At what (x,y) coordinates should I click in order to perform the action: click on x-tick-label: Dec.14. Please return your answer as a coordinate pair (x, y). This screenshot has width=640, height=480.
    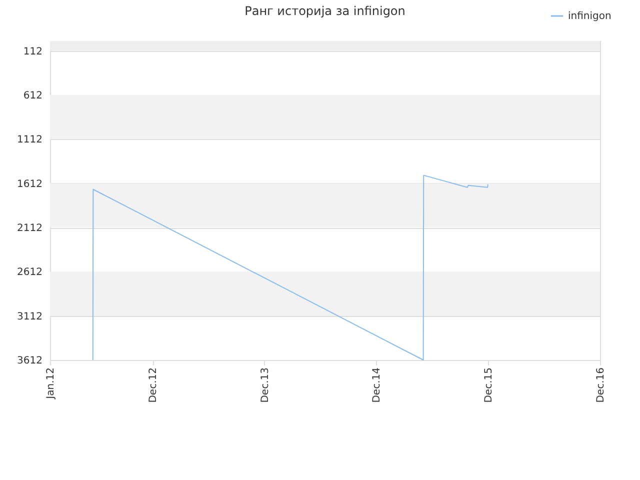
    Looking at the image, I should click on (377, 385).